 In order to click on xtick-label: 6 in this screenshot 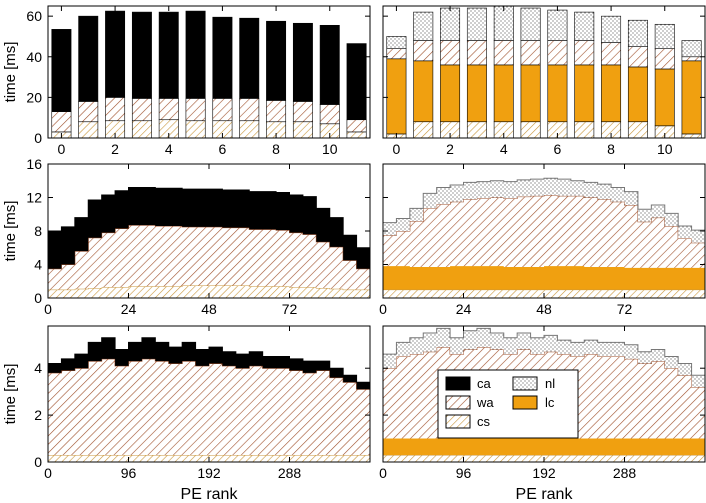, I will do `click(558, 149)`.